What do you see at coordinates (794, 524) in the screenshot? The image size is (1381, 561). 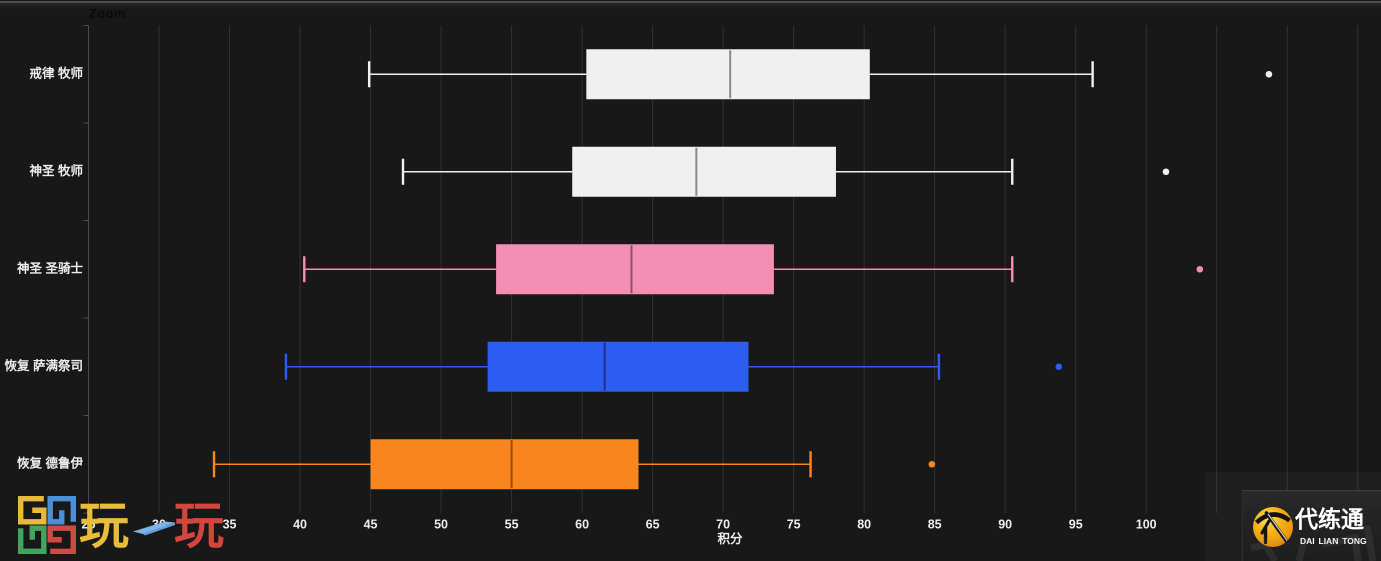 I see `x-tick-label: 75` at bounding box center [794, 524].